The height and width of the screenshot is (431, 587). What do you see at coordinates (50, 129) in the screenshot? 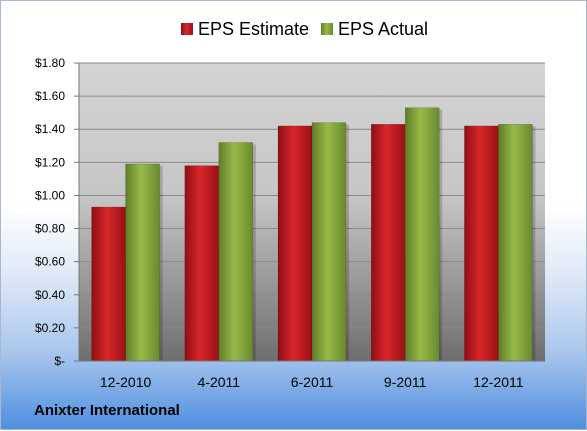
I see `y-tick-label: $1.40` at bounding box center [50, 129].